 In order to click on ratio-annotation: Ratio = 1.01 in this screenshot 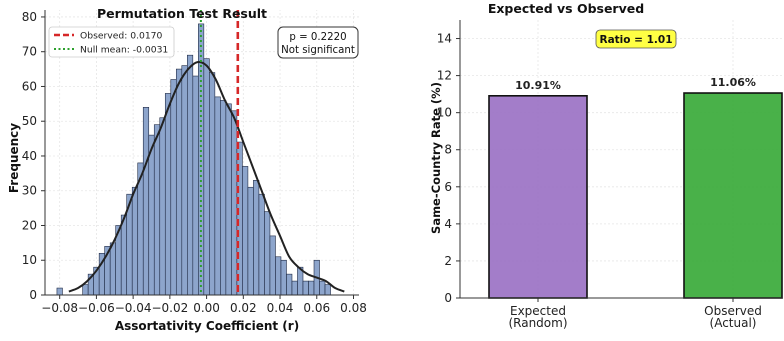, I will do `click(636, 39)`.